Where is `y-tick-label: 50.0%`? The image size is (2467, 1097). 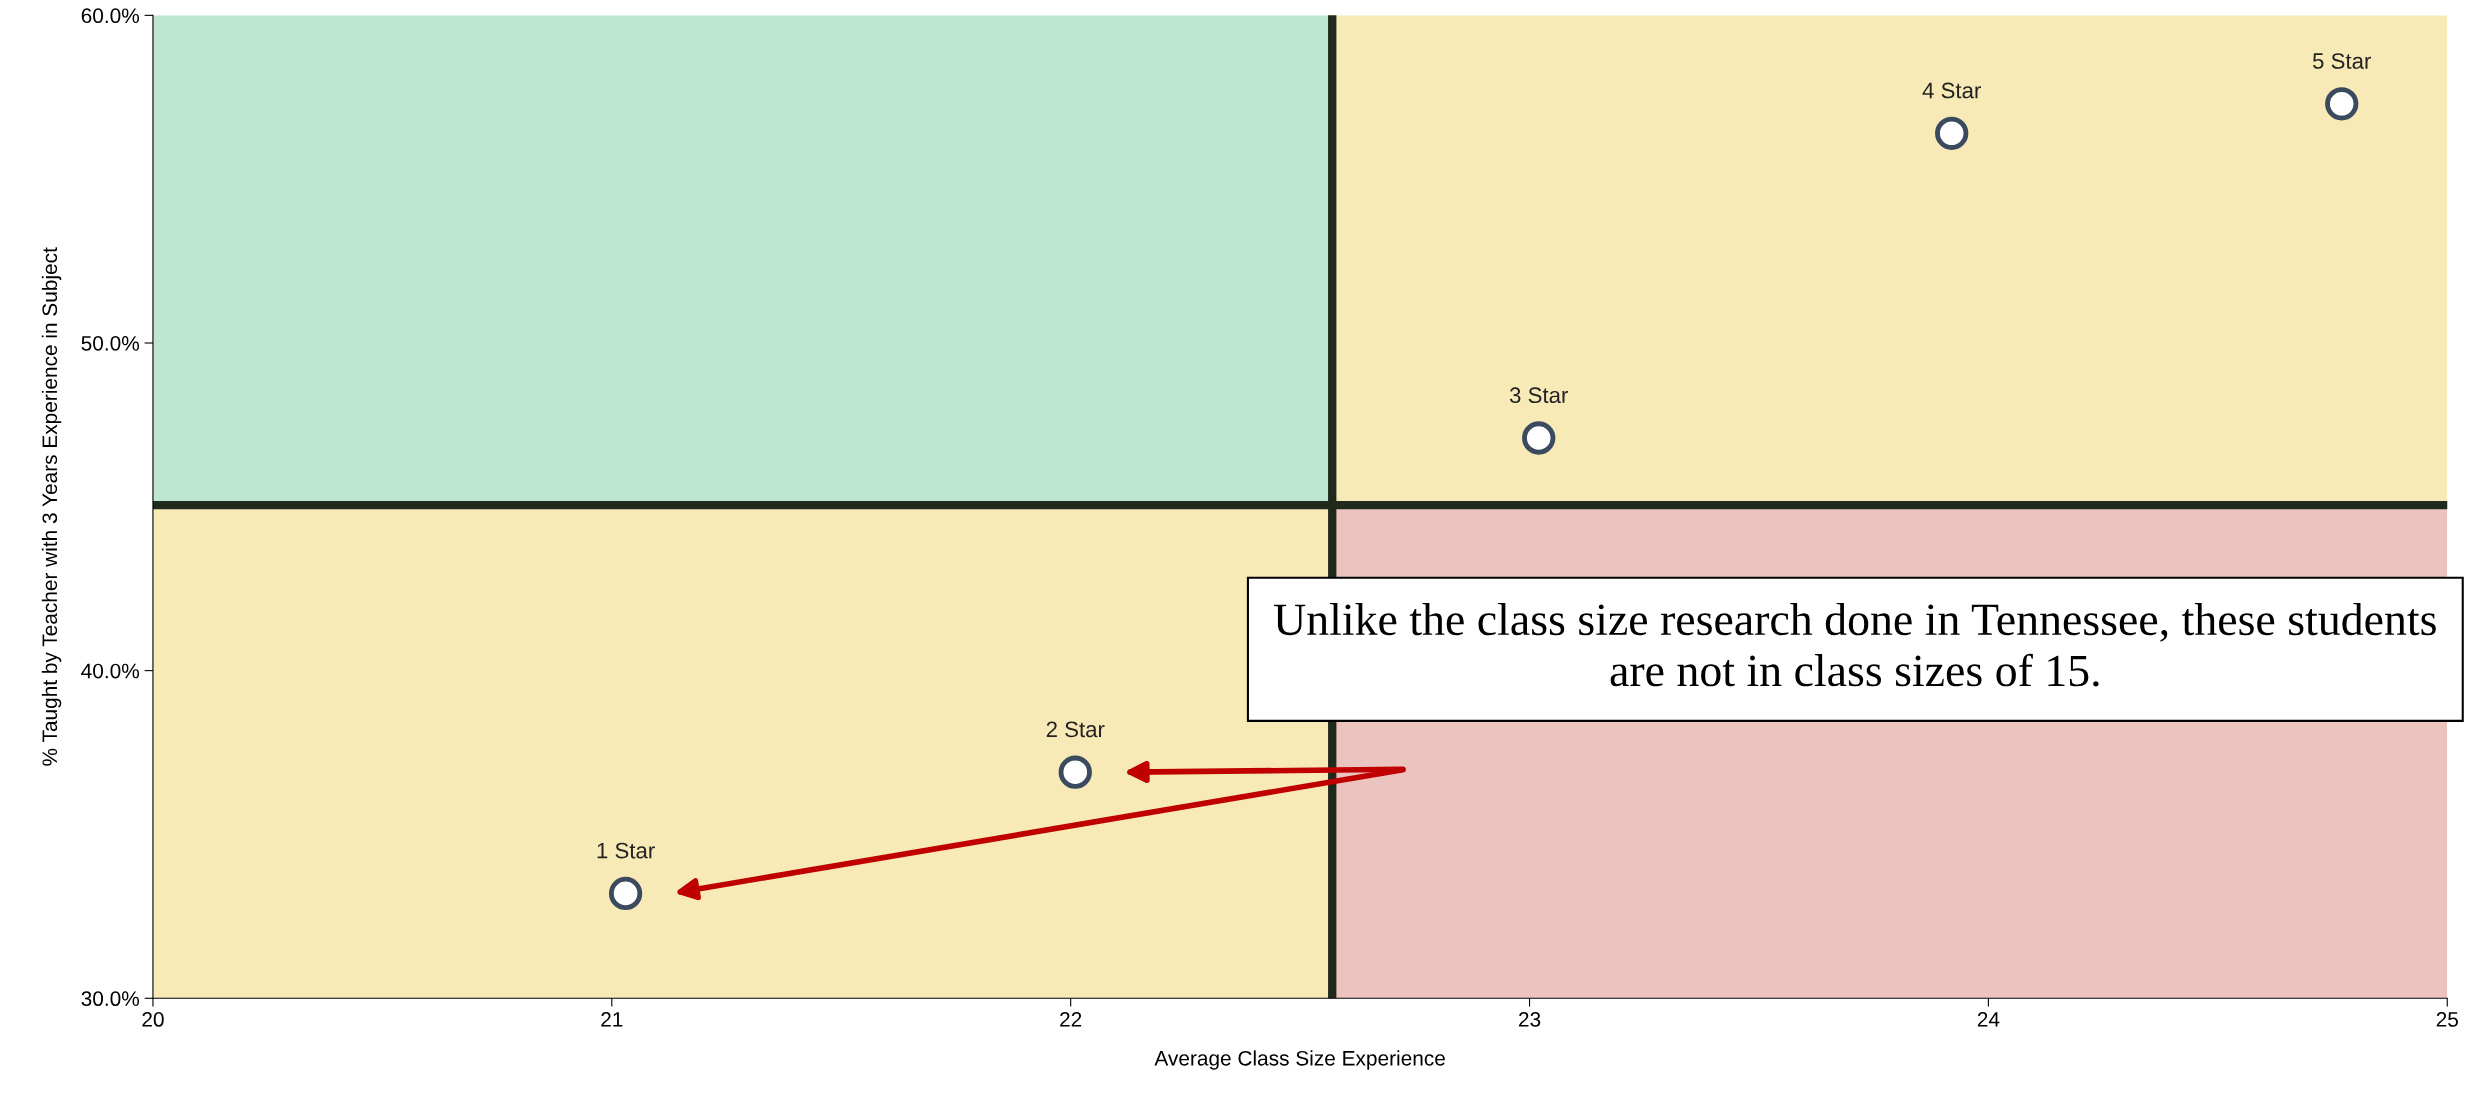 y-tick-label: 50.0% is located at coordinates (110, 343).